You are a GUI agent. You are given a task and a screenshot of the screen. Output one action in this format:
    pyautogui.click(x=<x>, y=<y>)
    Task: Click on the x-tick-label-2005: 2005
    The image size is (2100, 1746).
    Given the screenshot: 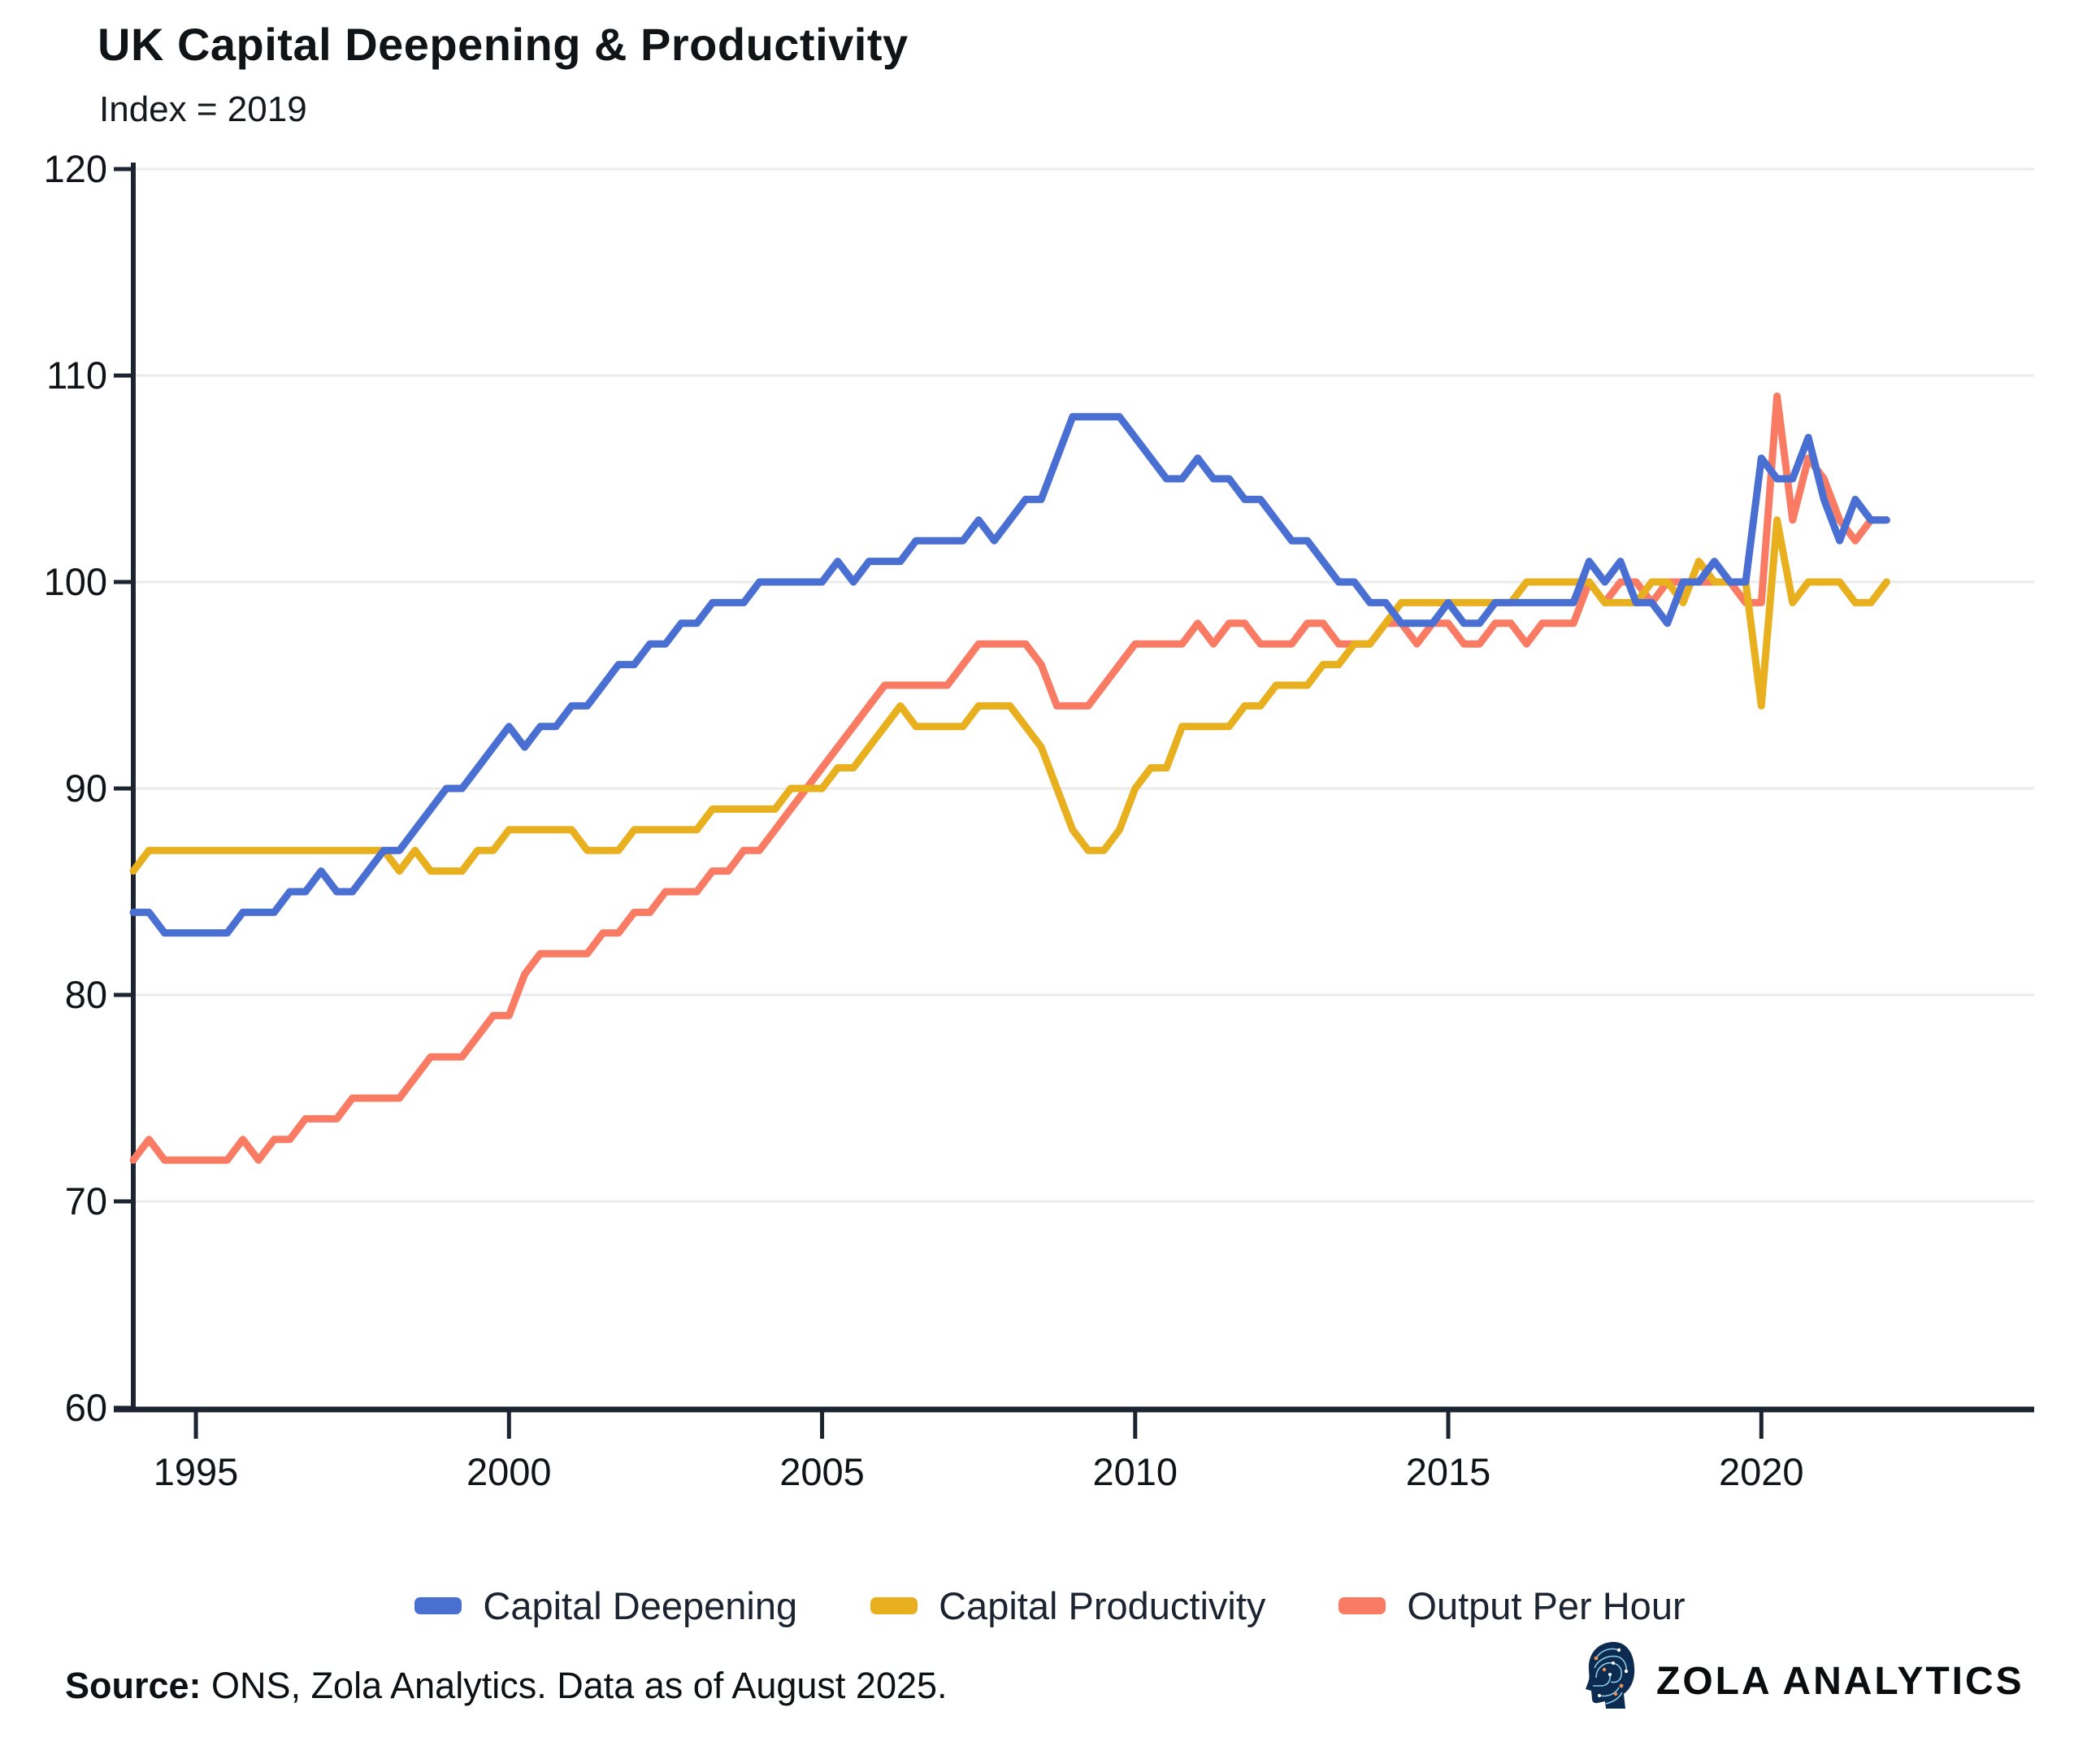 What is the action you would take?
    pyautogui.click(x=822, y=1472)
    